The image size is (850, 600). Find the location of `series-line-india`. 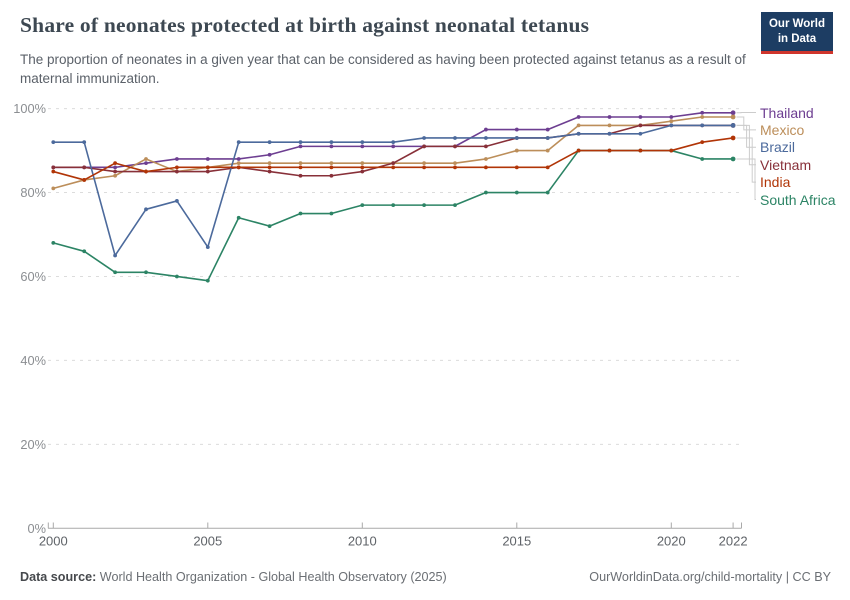

series-line-india is located at coordinates (393, 159).